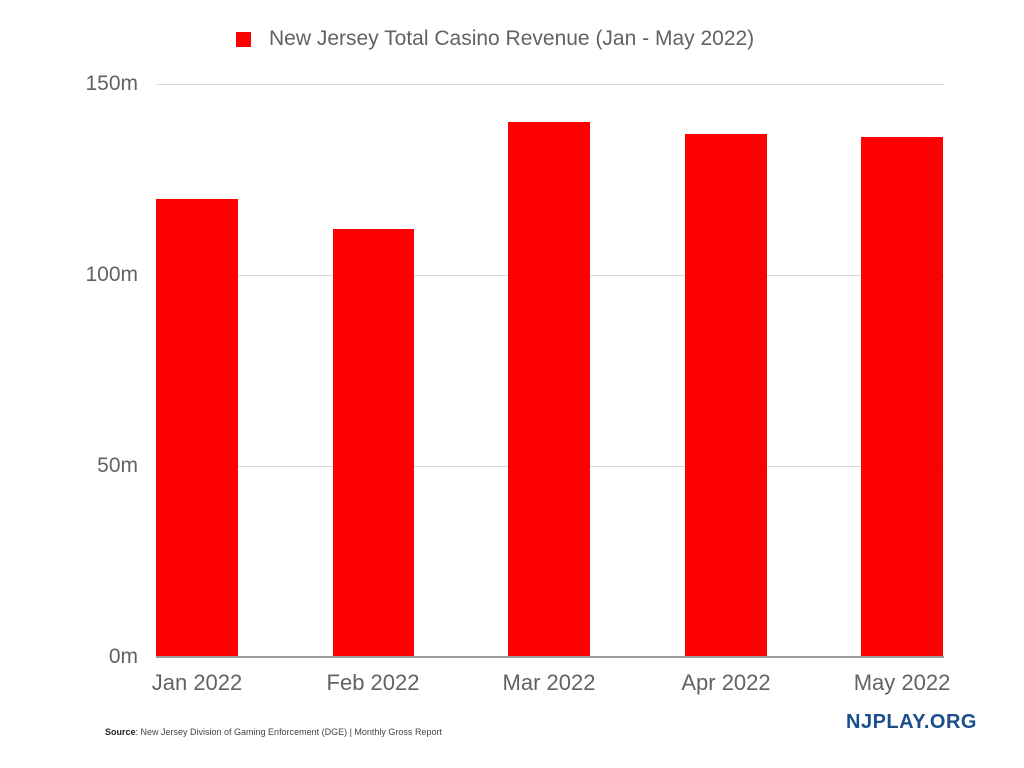 This screenshot has height=768, width=1024. I want to click on bar-apr, so click(726, 395).